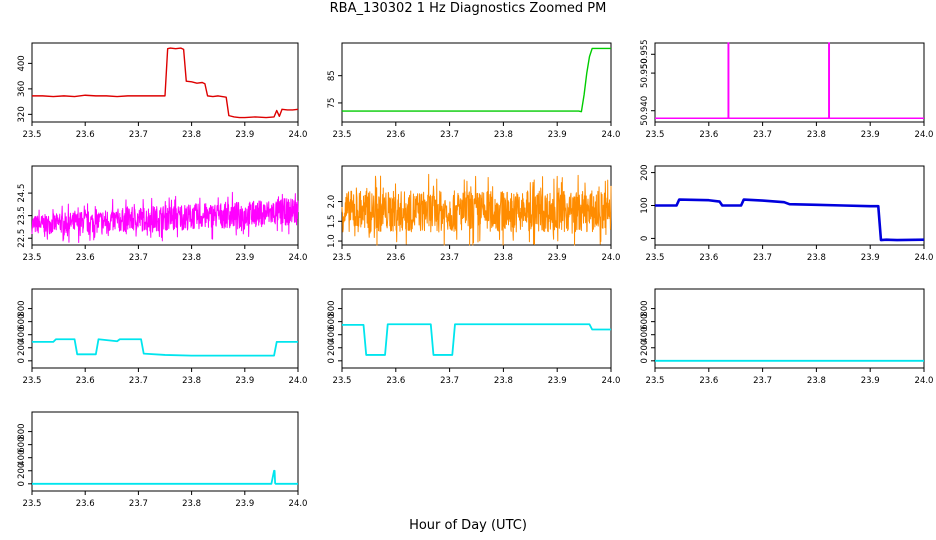  I want to click on panel-ambient: 23.5 23.6 23.7 23.8 23.9 24.0 22.5 23.5 24.5, so click(162, 214).